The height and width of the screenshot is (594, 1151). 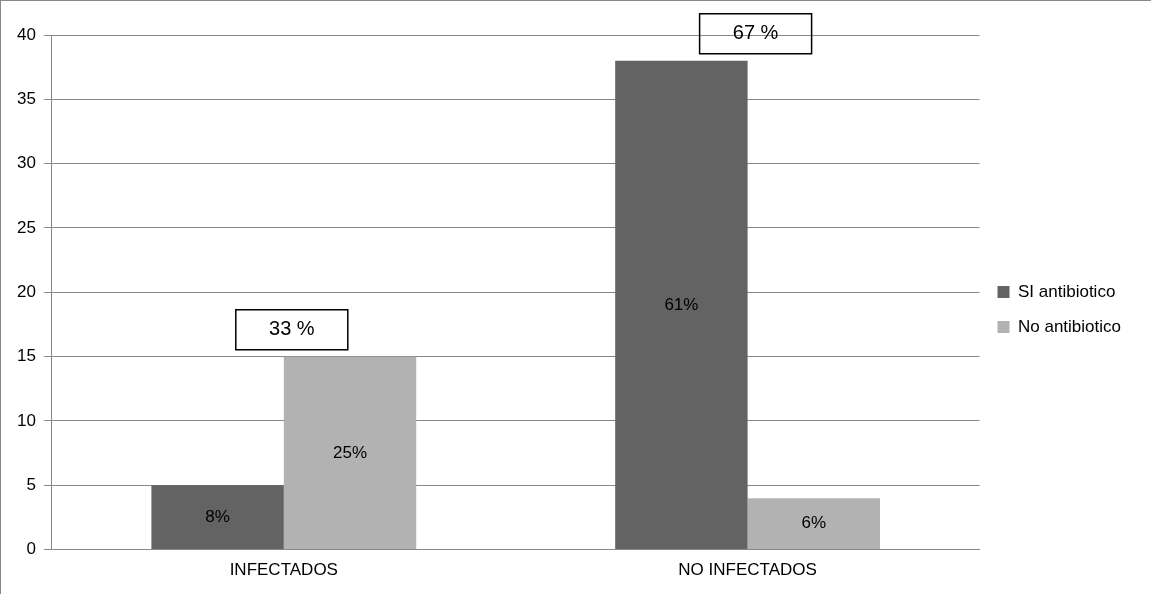 What do you see at coordinates (747, 570) in the screenshot?
I see `x-tick-label: NO INFECTADOS` at bounding box center [747, 570].